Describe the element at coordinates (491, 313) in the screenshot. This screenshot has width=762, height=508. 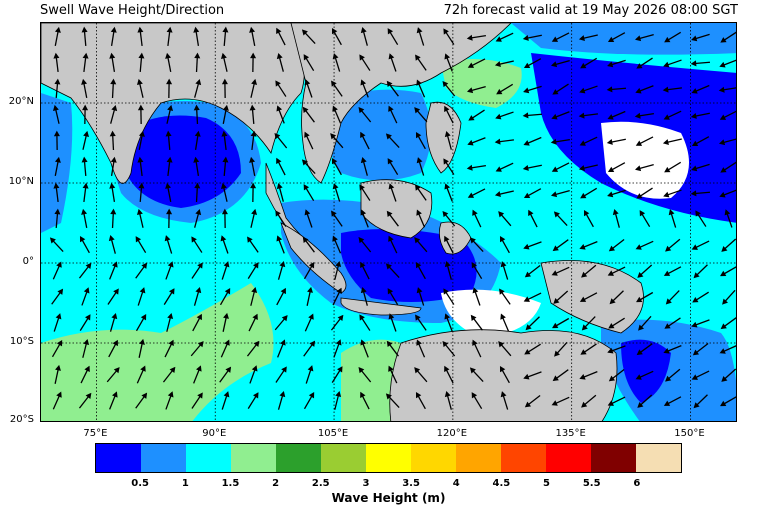
I see `zone-no-data-arafura` at that location.